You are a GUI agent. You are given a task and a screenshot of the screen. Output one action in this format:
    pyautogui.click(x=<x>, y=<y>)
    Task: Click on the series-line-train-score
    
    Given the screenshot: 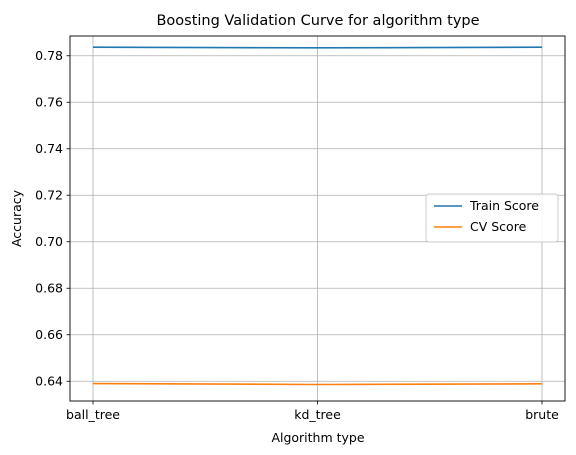 What is the action you would take?
    pyautogui.click(x=317, y=47)
    